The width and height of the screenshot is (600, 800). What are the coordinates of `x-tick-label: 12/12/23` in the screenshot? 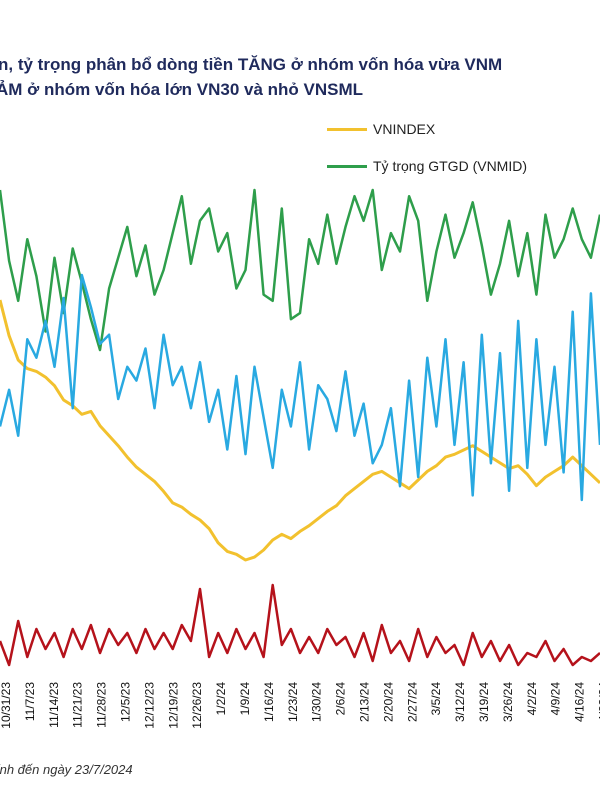 It's located at (149, 705).